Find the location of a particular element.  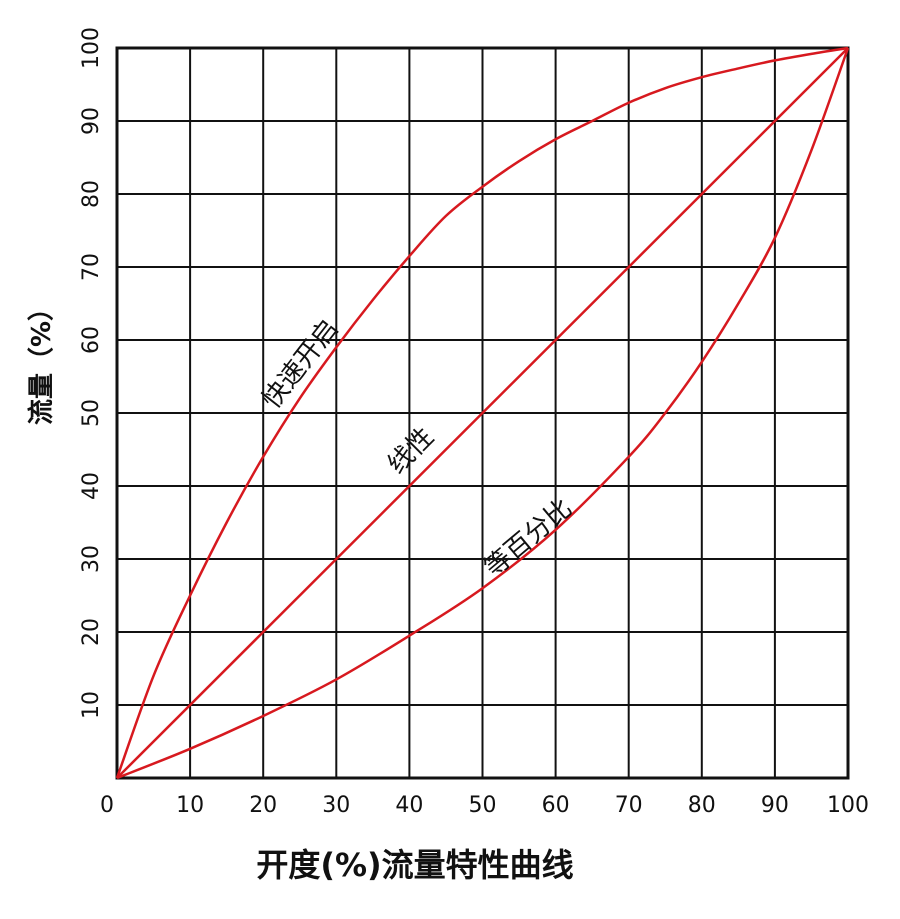

x-tick-label: 10 is located at coordinates (190, 805).